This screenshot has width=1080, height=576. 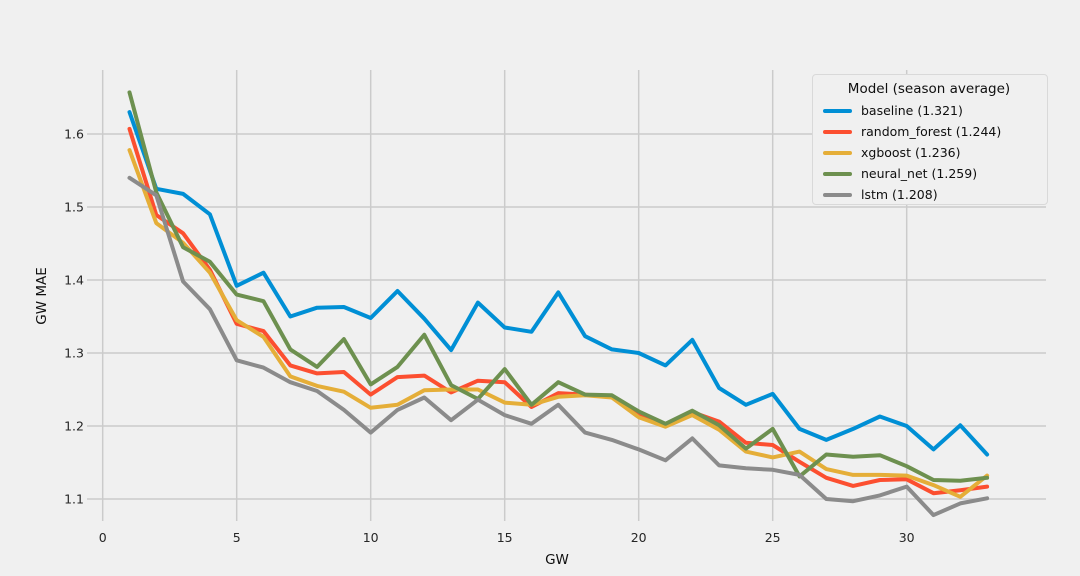 I want to click on legend-label-lstm: lstm (1.208), so click(x=899, y=194).